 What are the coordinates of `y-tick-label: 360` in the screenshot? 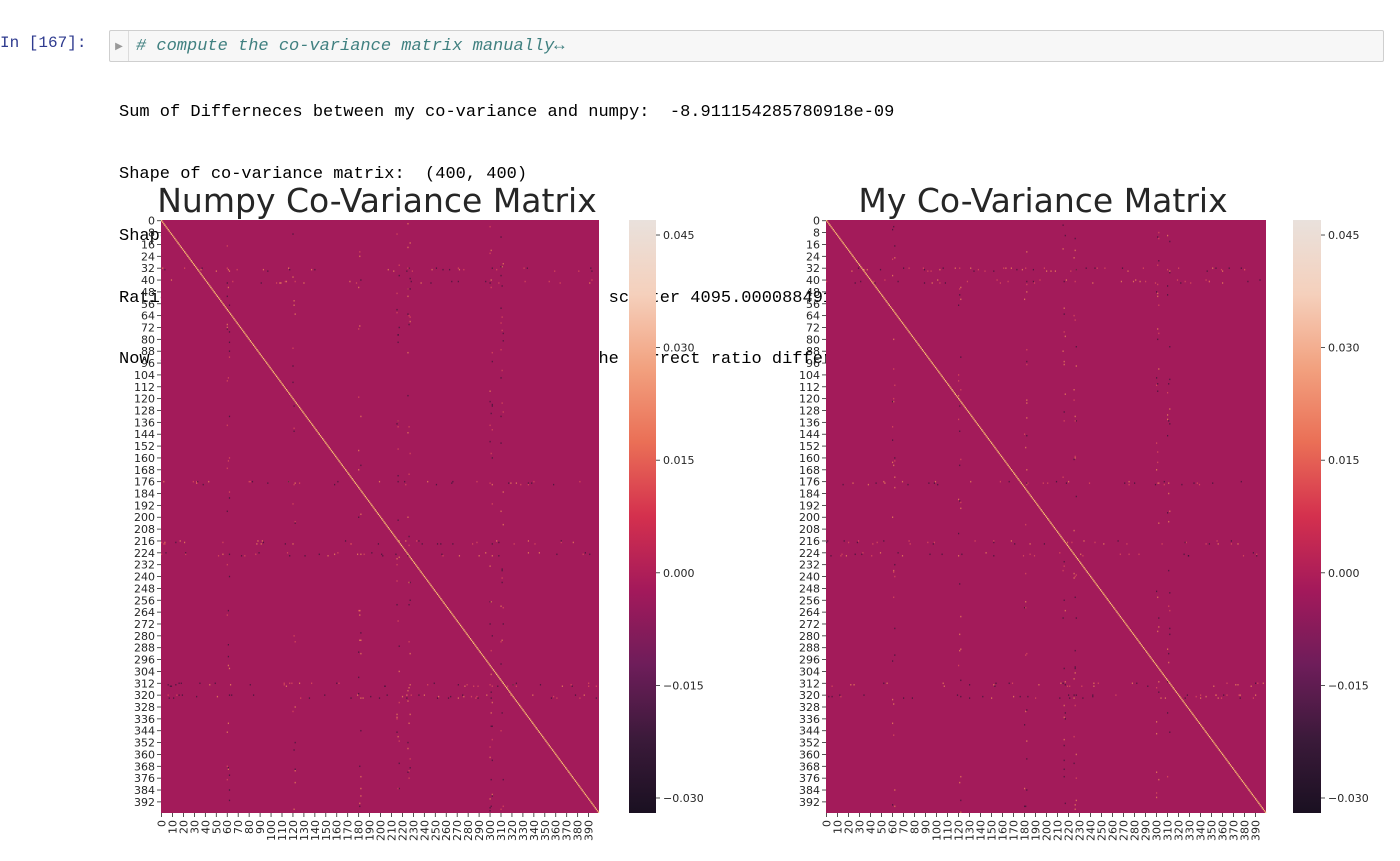 It's located at (144, 754).